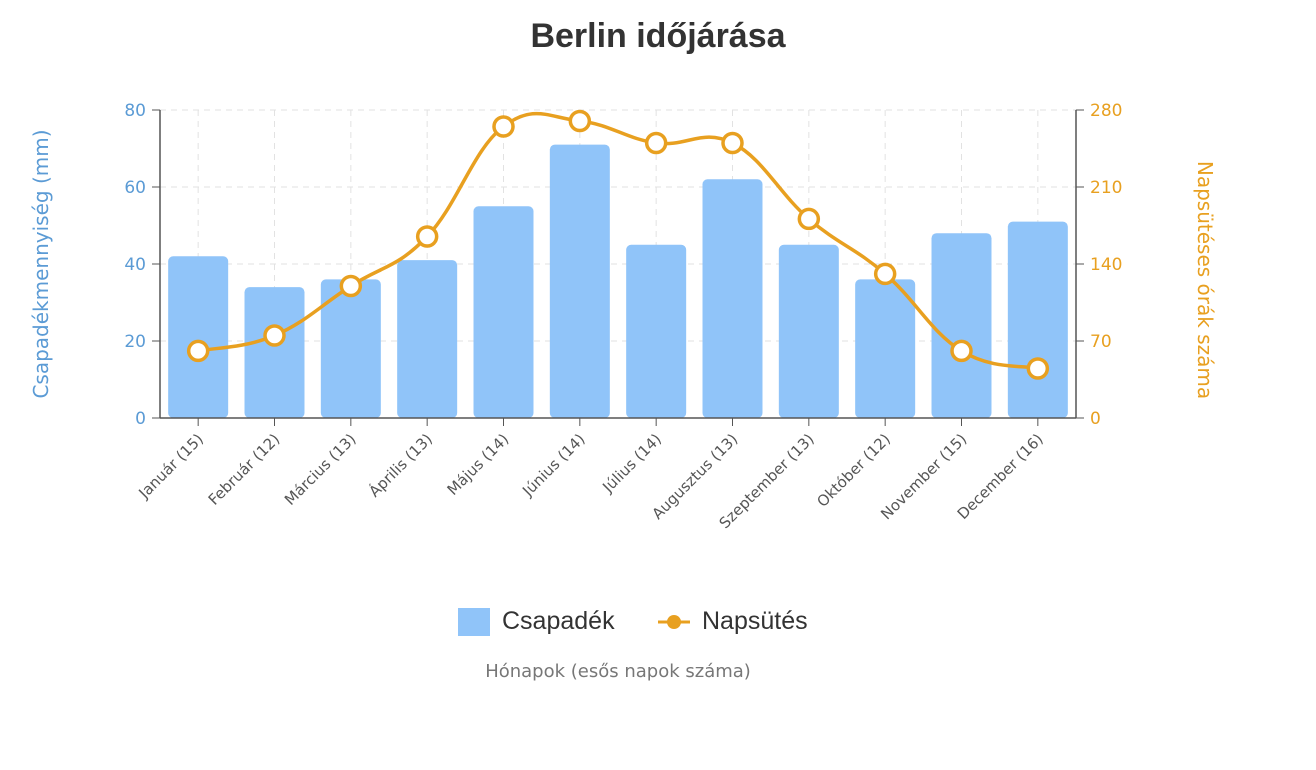  Describe the element at coordinates (135, 265) in the screenshot. I see `y-left-tick-label: 40` at that location.